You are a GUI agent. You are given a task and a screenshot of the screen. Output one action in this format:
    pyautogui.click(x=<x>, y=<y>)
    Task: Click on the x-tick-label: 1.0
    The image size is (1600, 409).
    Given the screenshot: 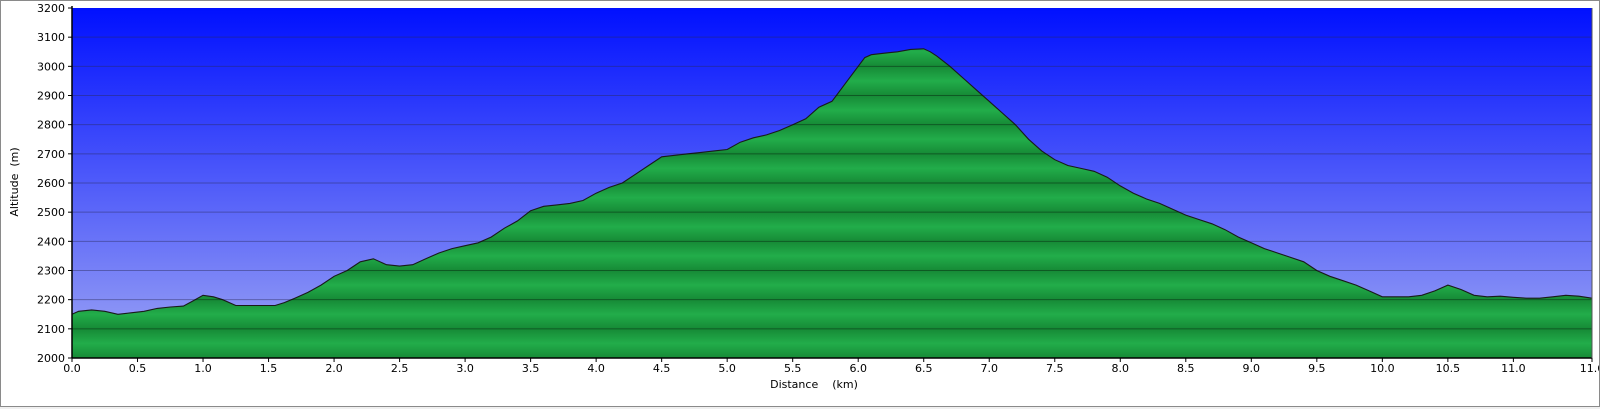 What is the action you would take?
    pyautogui.click(x=203, y=368)
    